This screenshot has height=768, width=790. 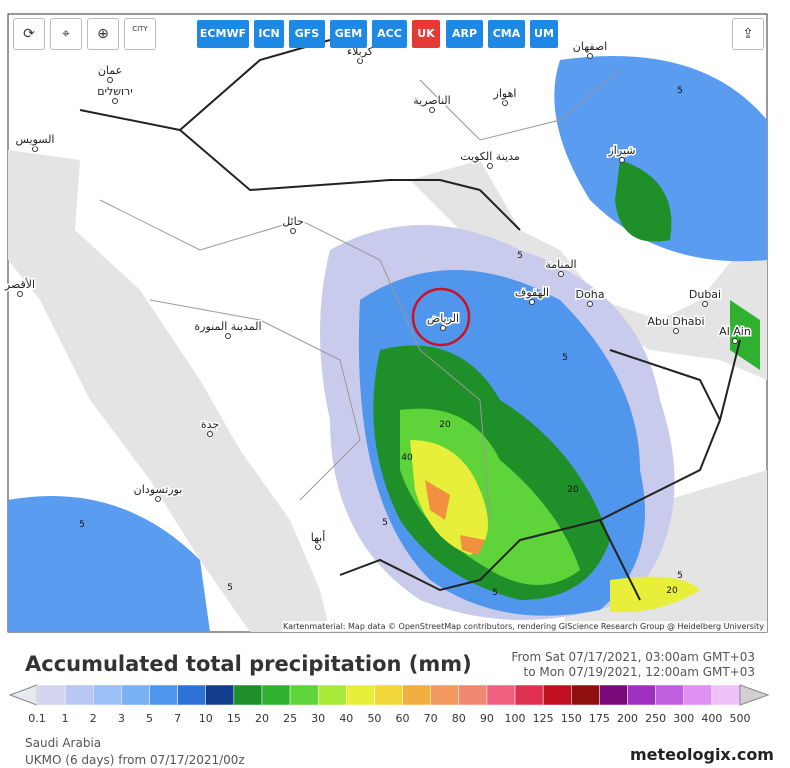 What do you see at coordinates (35, 139) in the screenshot?
I see `city-label: السويس` at bounding box center [35, 139].